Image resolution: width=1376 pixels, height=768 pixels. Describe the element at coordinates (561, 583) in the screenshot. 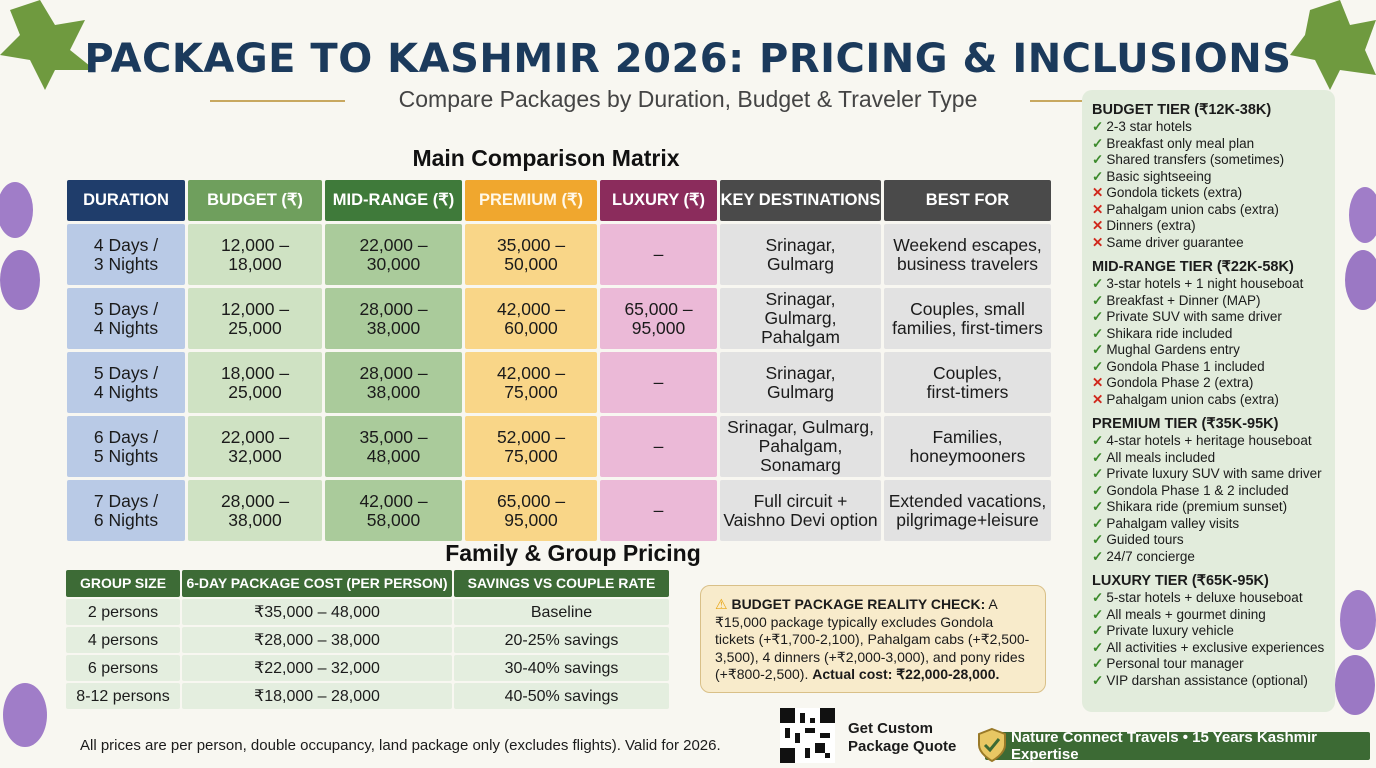

I see `family-column-header: SAVINGS VS COUPLE RATE` at that location.